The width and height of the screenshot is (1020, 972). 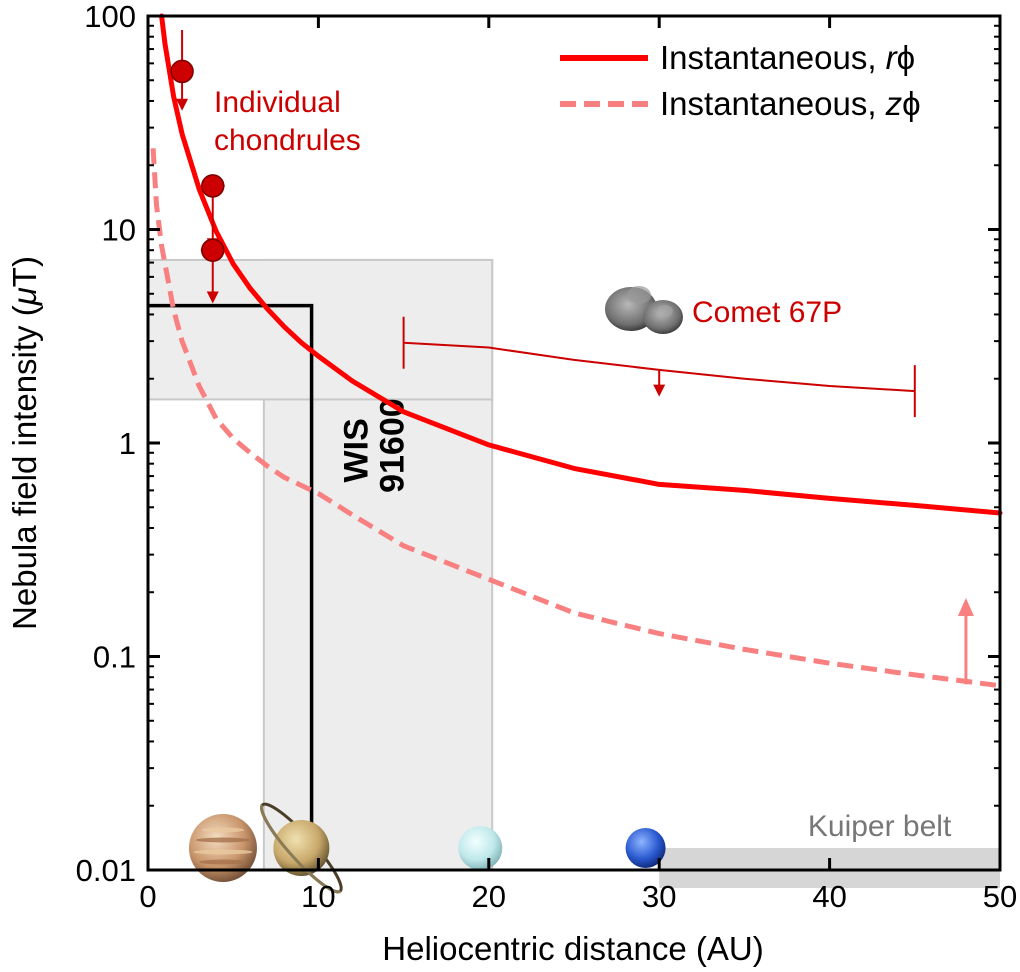 What do you see at coordinates (894, 103) in the screenshot?
I see `legend-italic-z: z` at bounding box center [894, 103].